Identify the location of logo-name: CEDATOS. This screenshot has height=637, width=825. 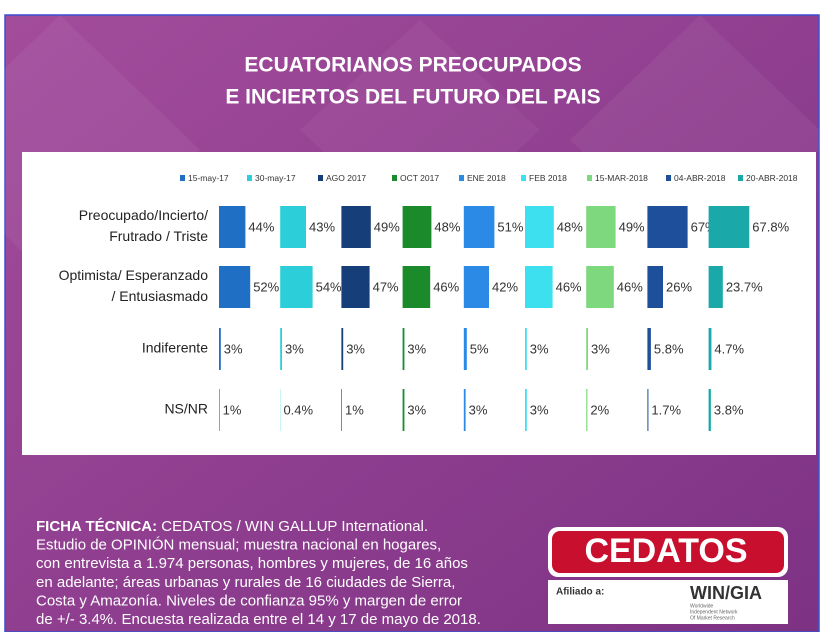
(665, 551).